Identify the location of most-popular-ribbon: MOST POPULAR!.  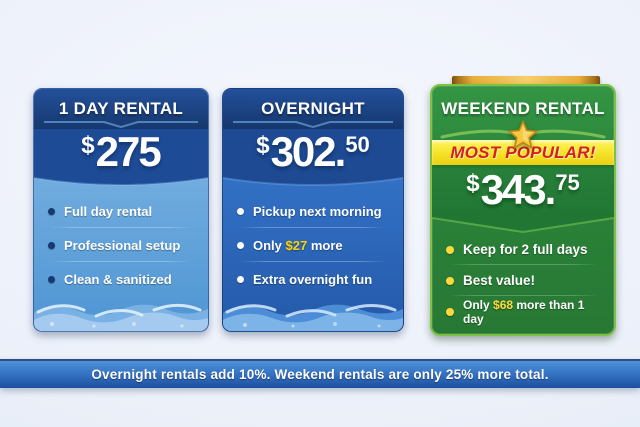
(523, 152).